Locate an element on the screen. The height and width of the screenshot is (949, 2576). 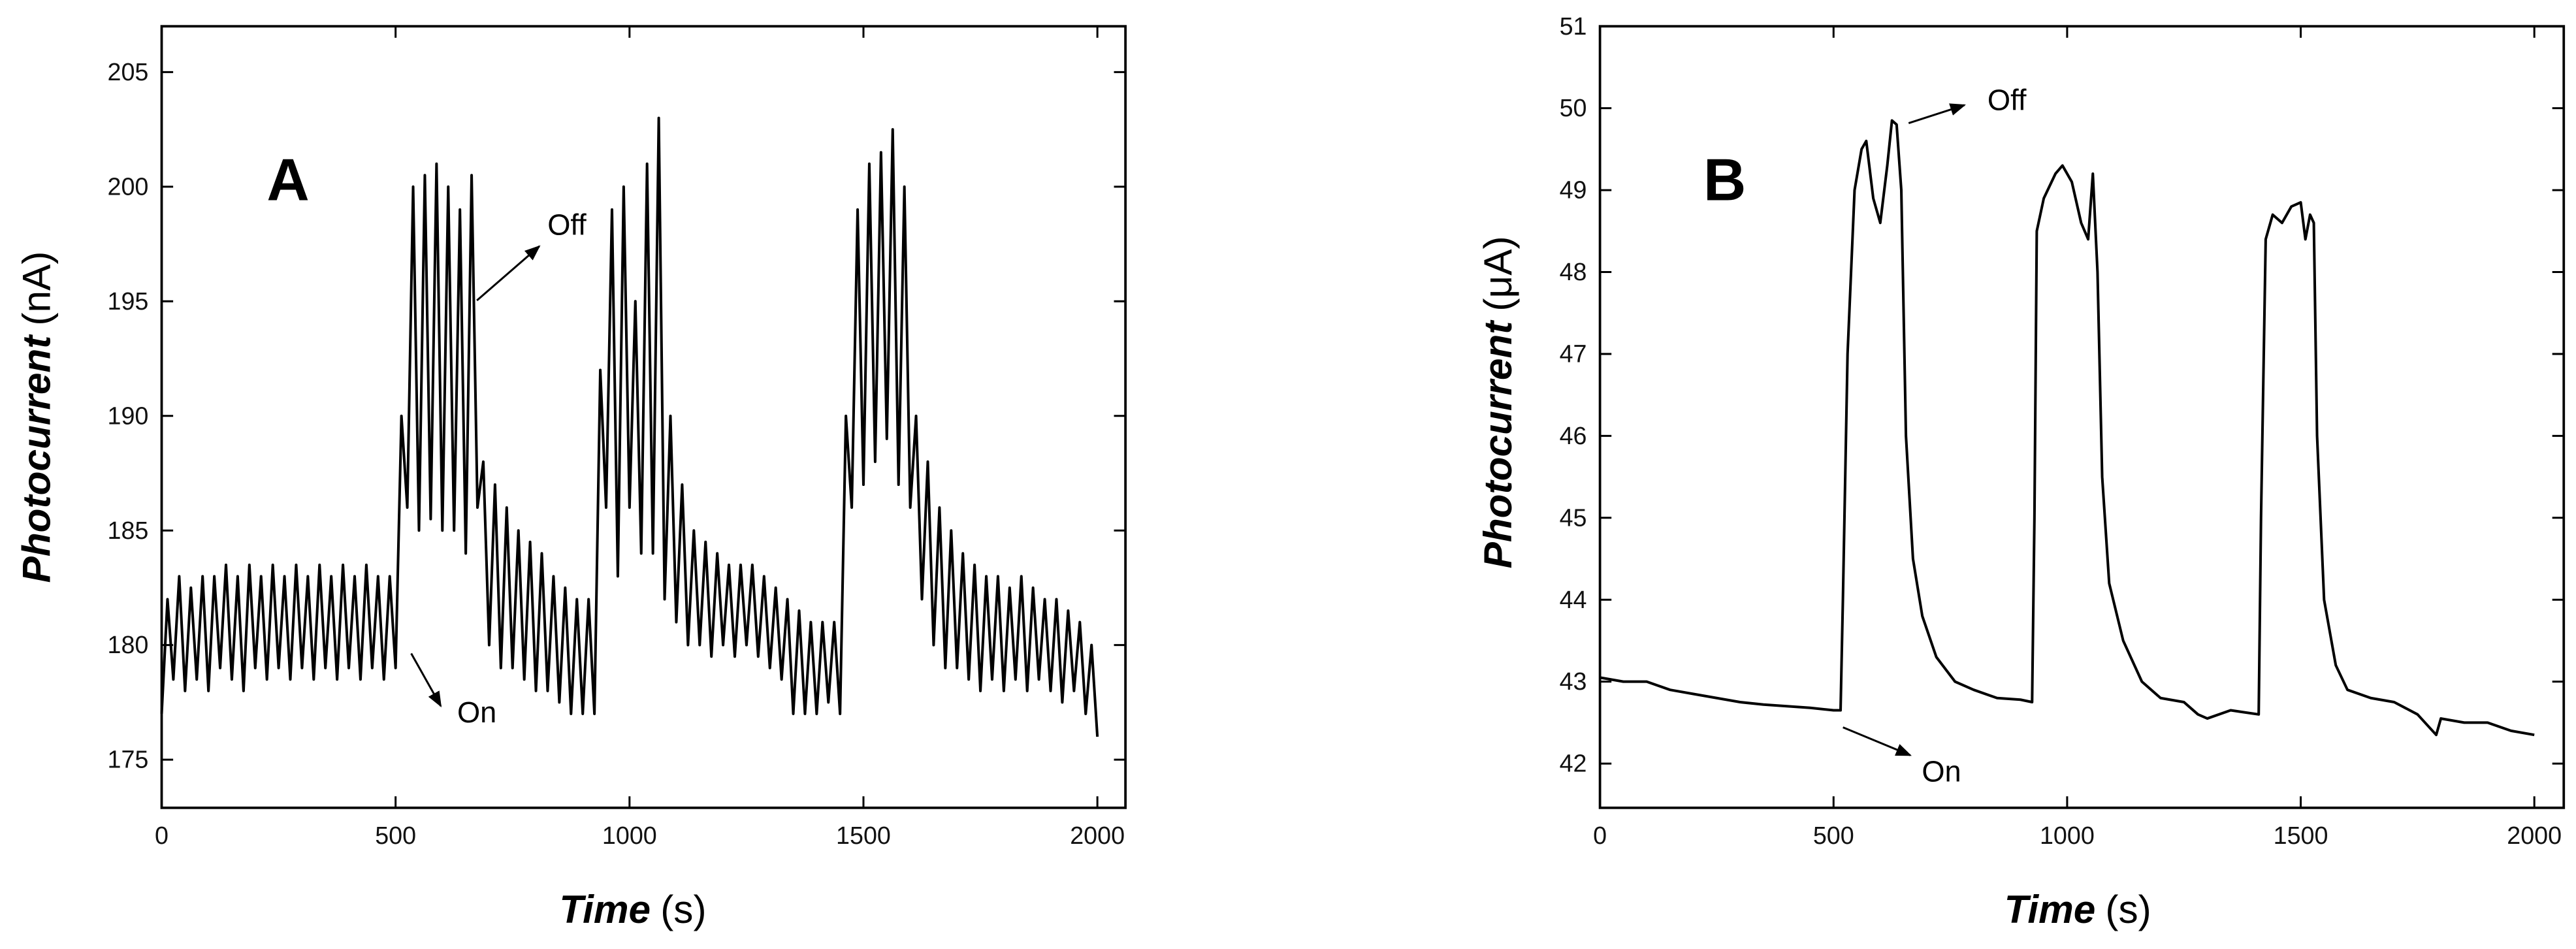
y-tick-label: 45 is located at coordinates (1573, 517).